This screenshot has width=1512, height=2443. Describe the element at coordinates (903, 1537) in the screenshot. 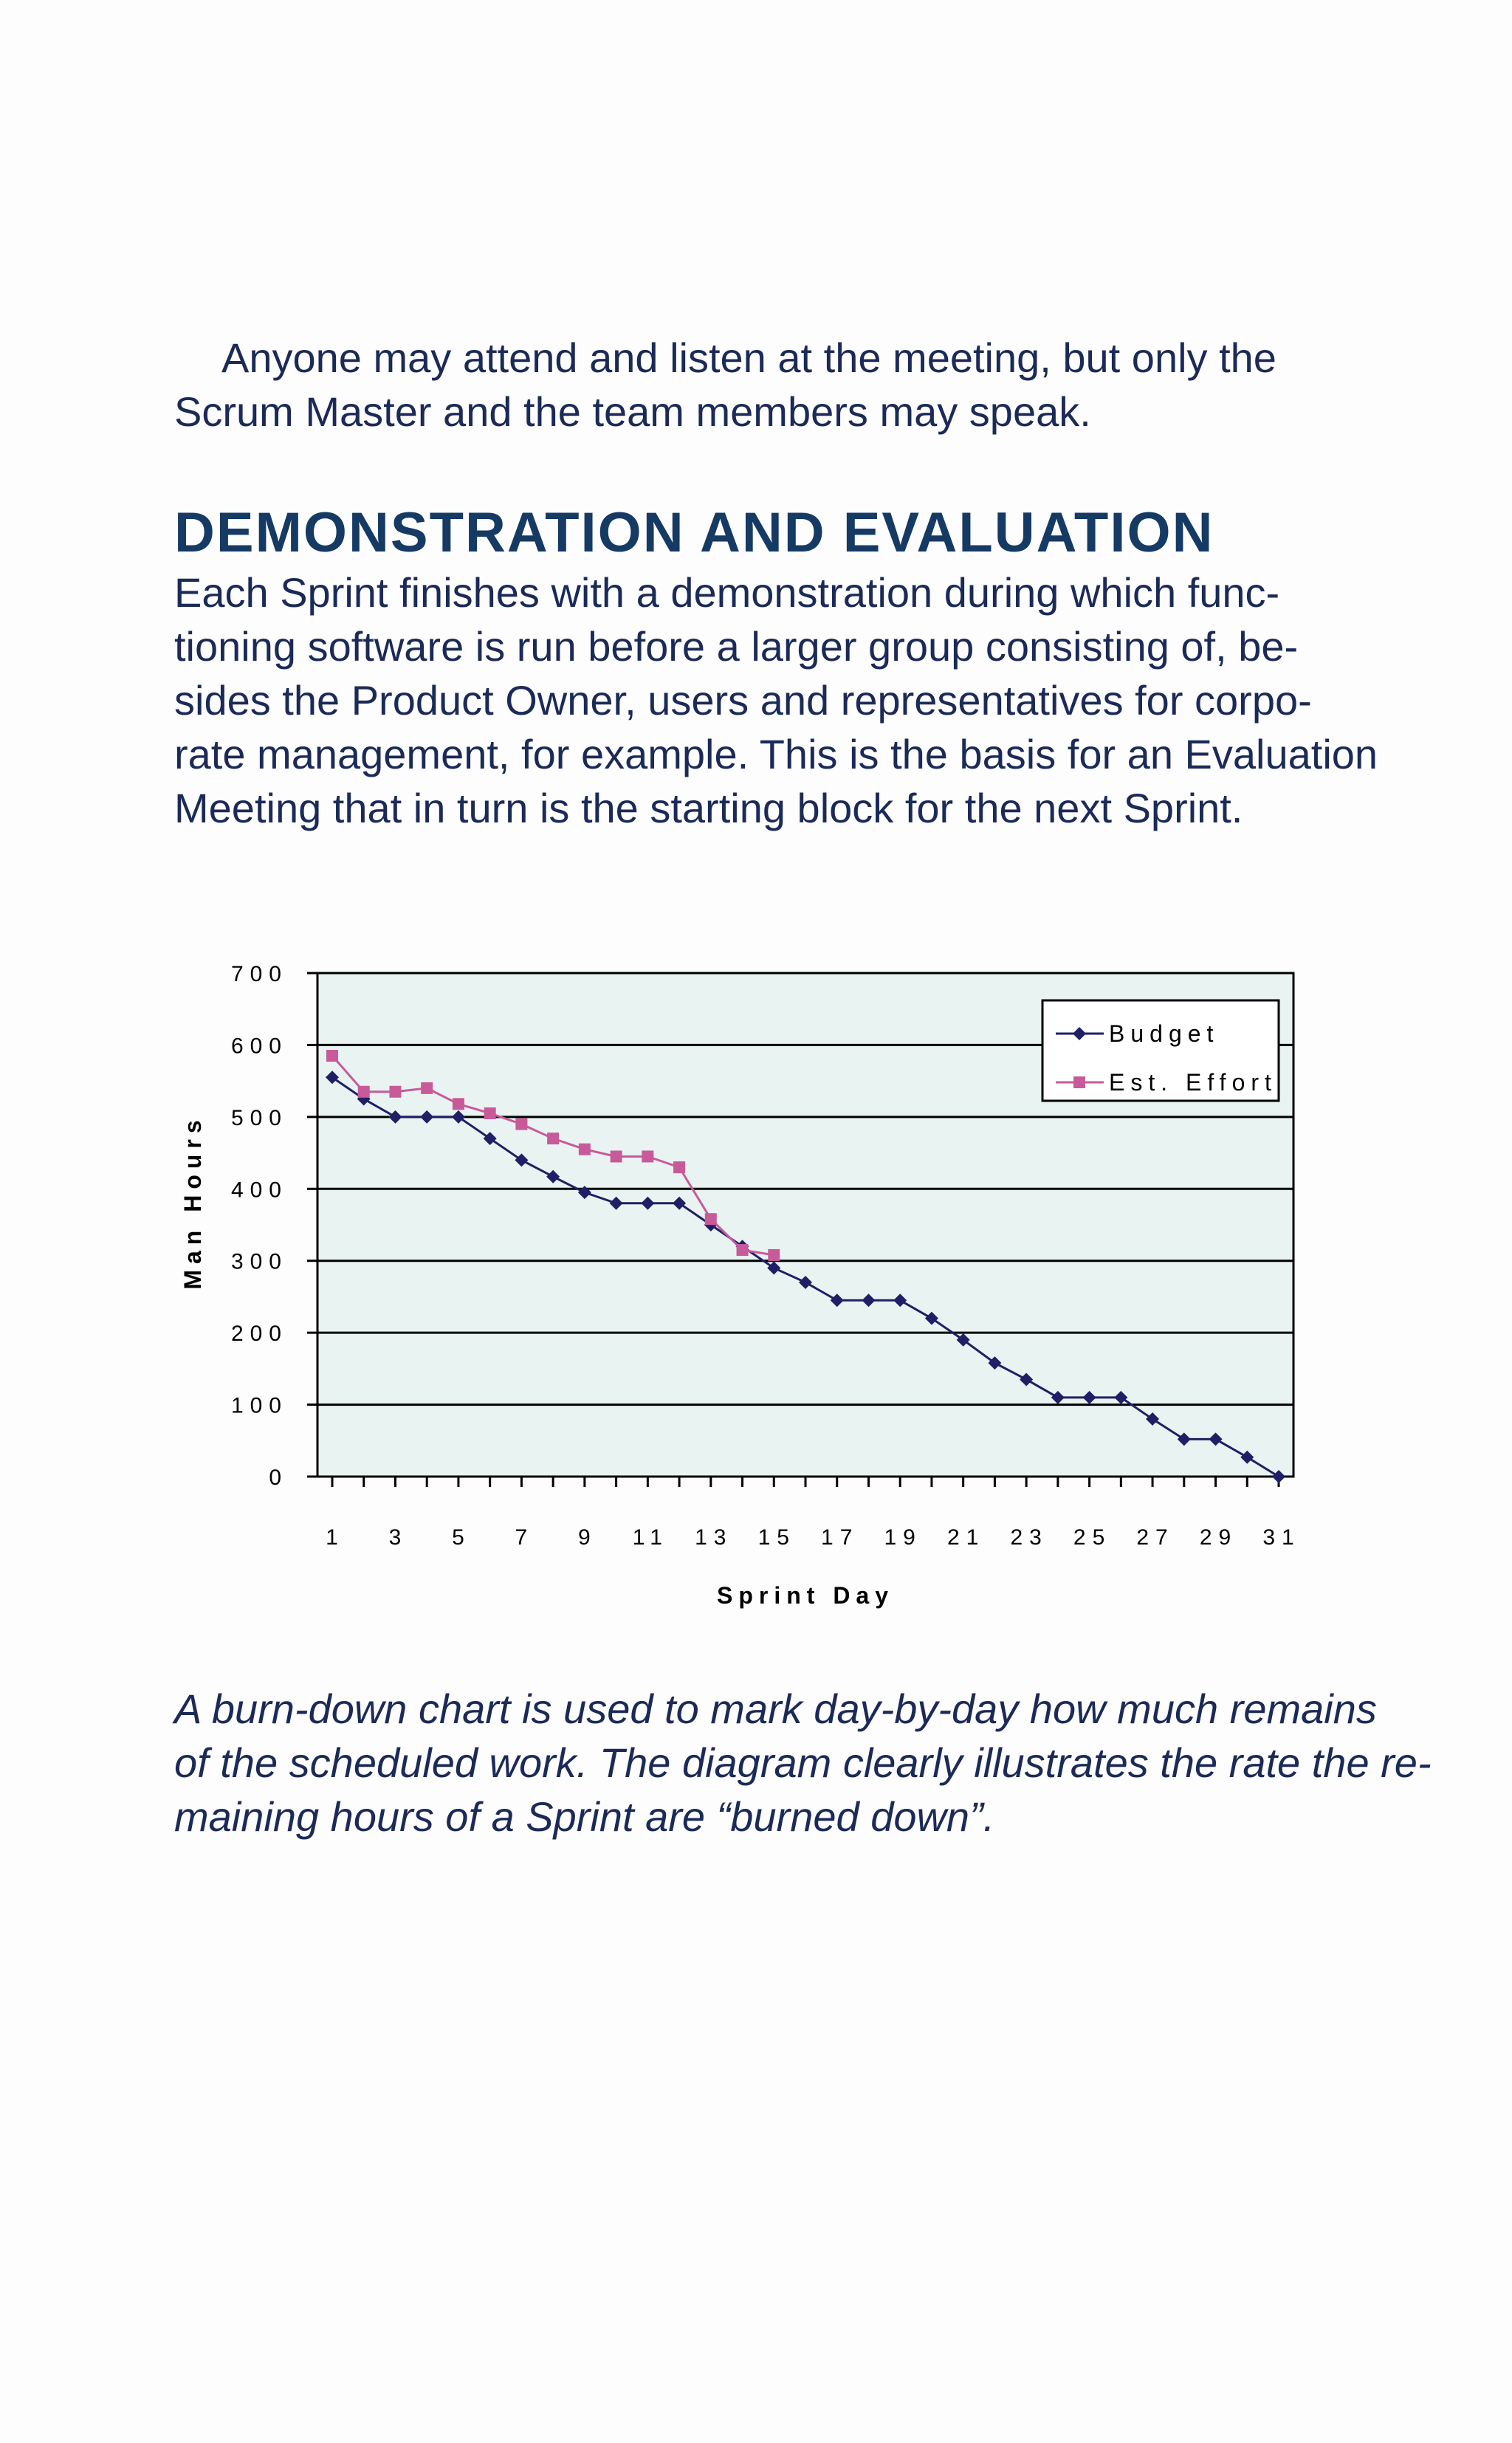

I see `x-tick-label: 19` at that location.